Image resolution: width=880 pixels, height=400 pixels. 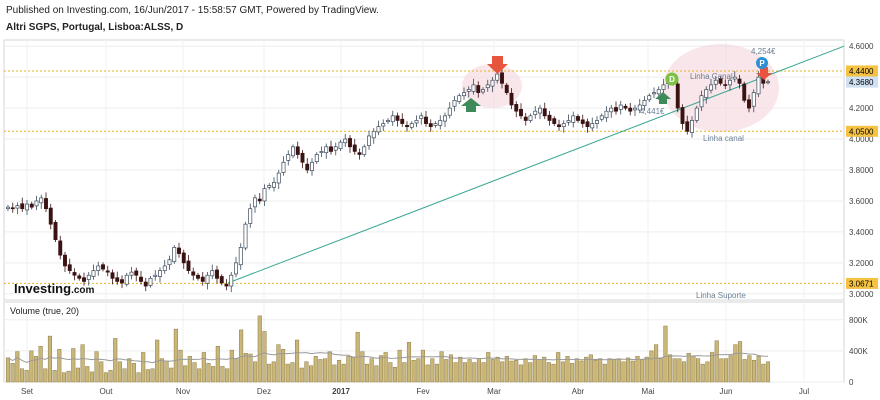 What do you see at coordinates (95, 27) in the screenshot?
I see `chart-title: Altri SGPS, Portugal, Lisboa:ALSS, D` at bounding box center [95, 27].